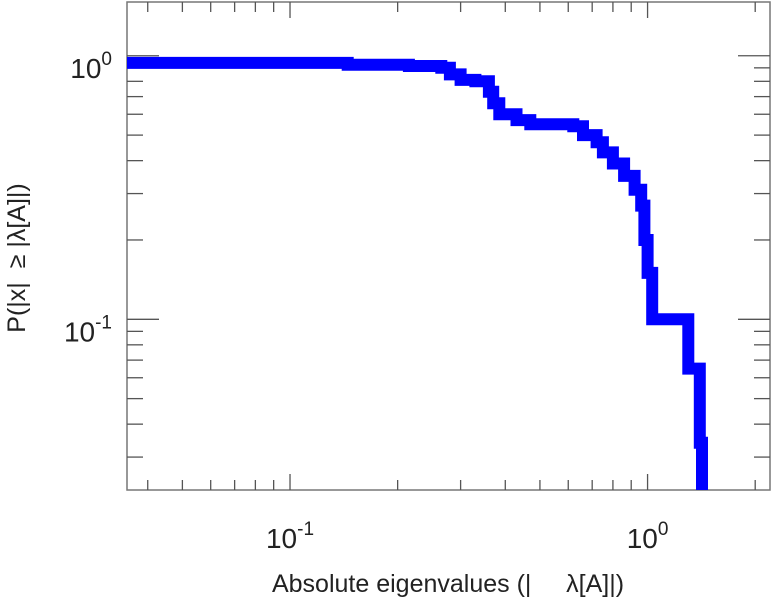 This screenshot has height=600, width=775. Describe the element at coordinates (88, 329) in the screenshot. I see `y-tick-label: 10⁻¹` at that location.